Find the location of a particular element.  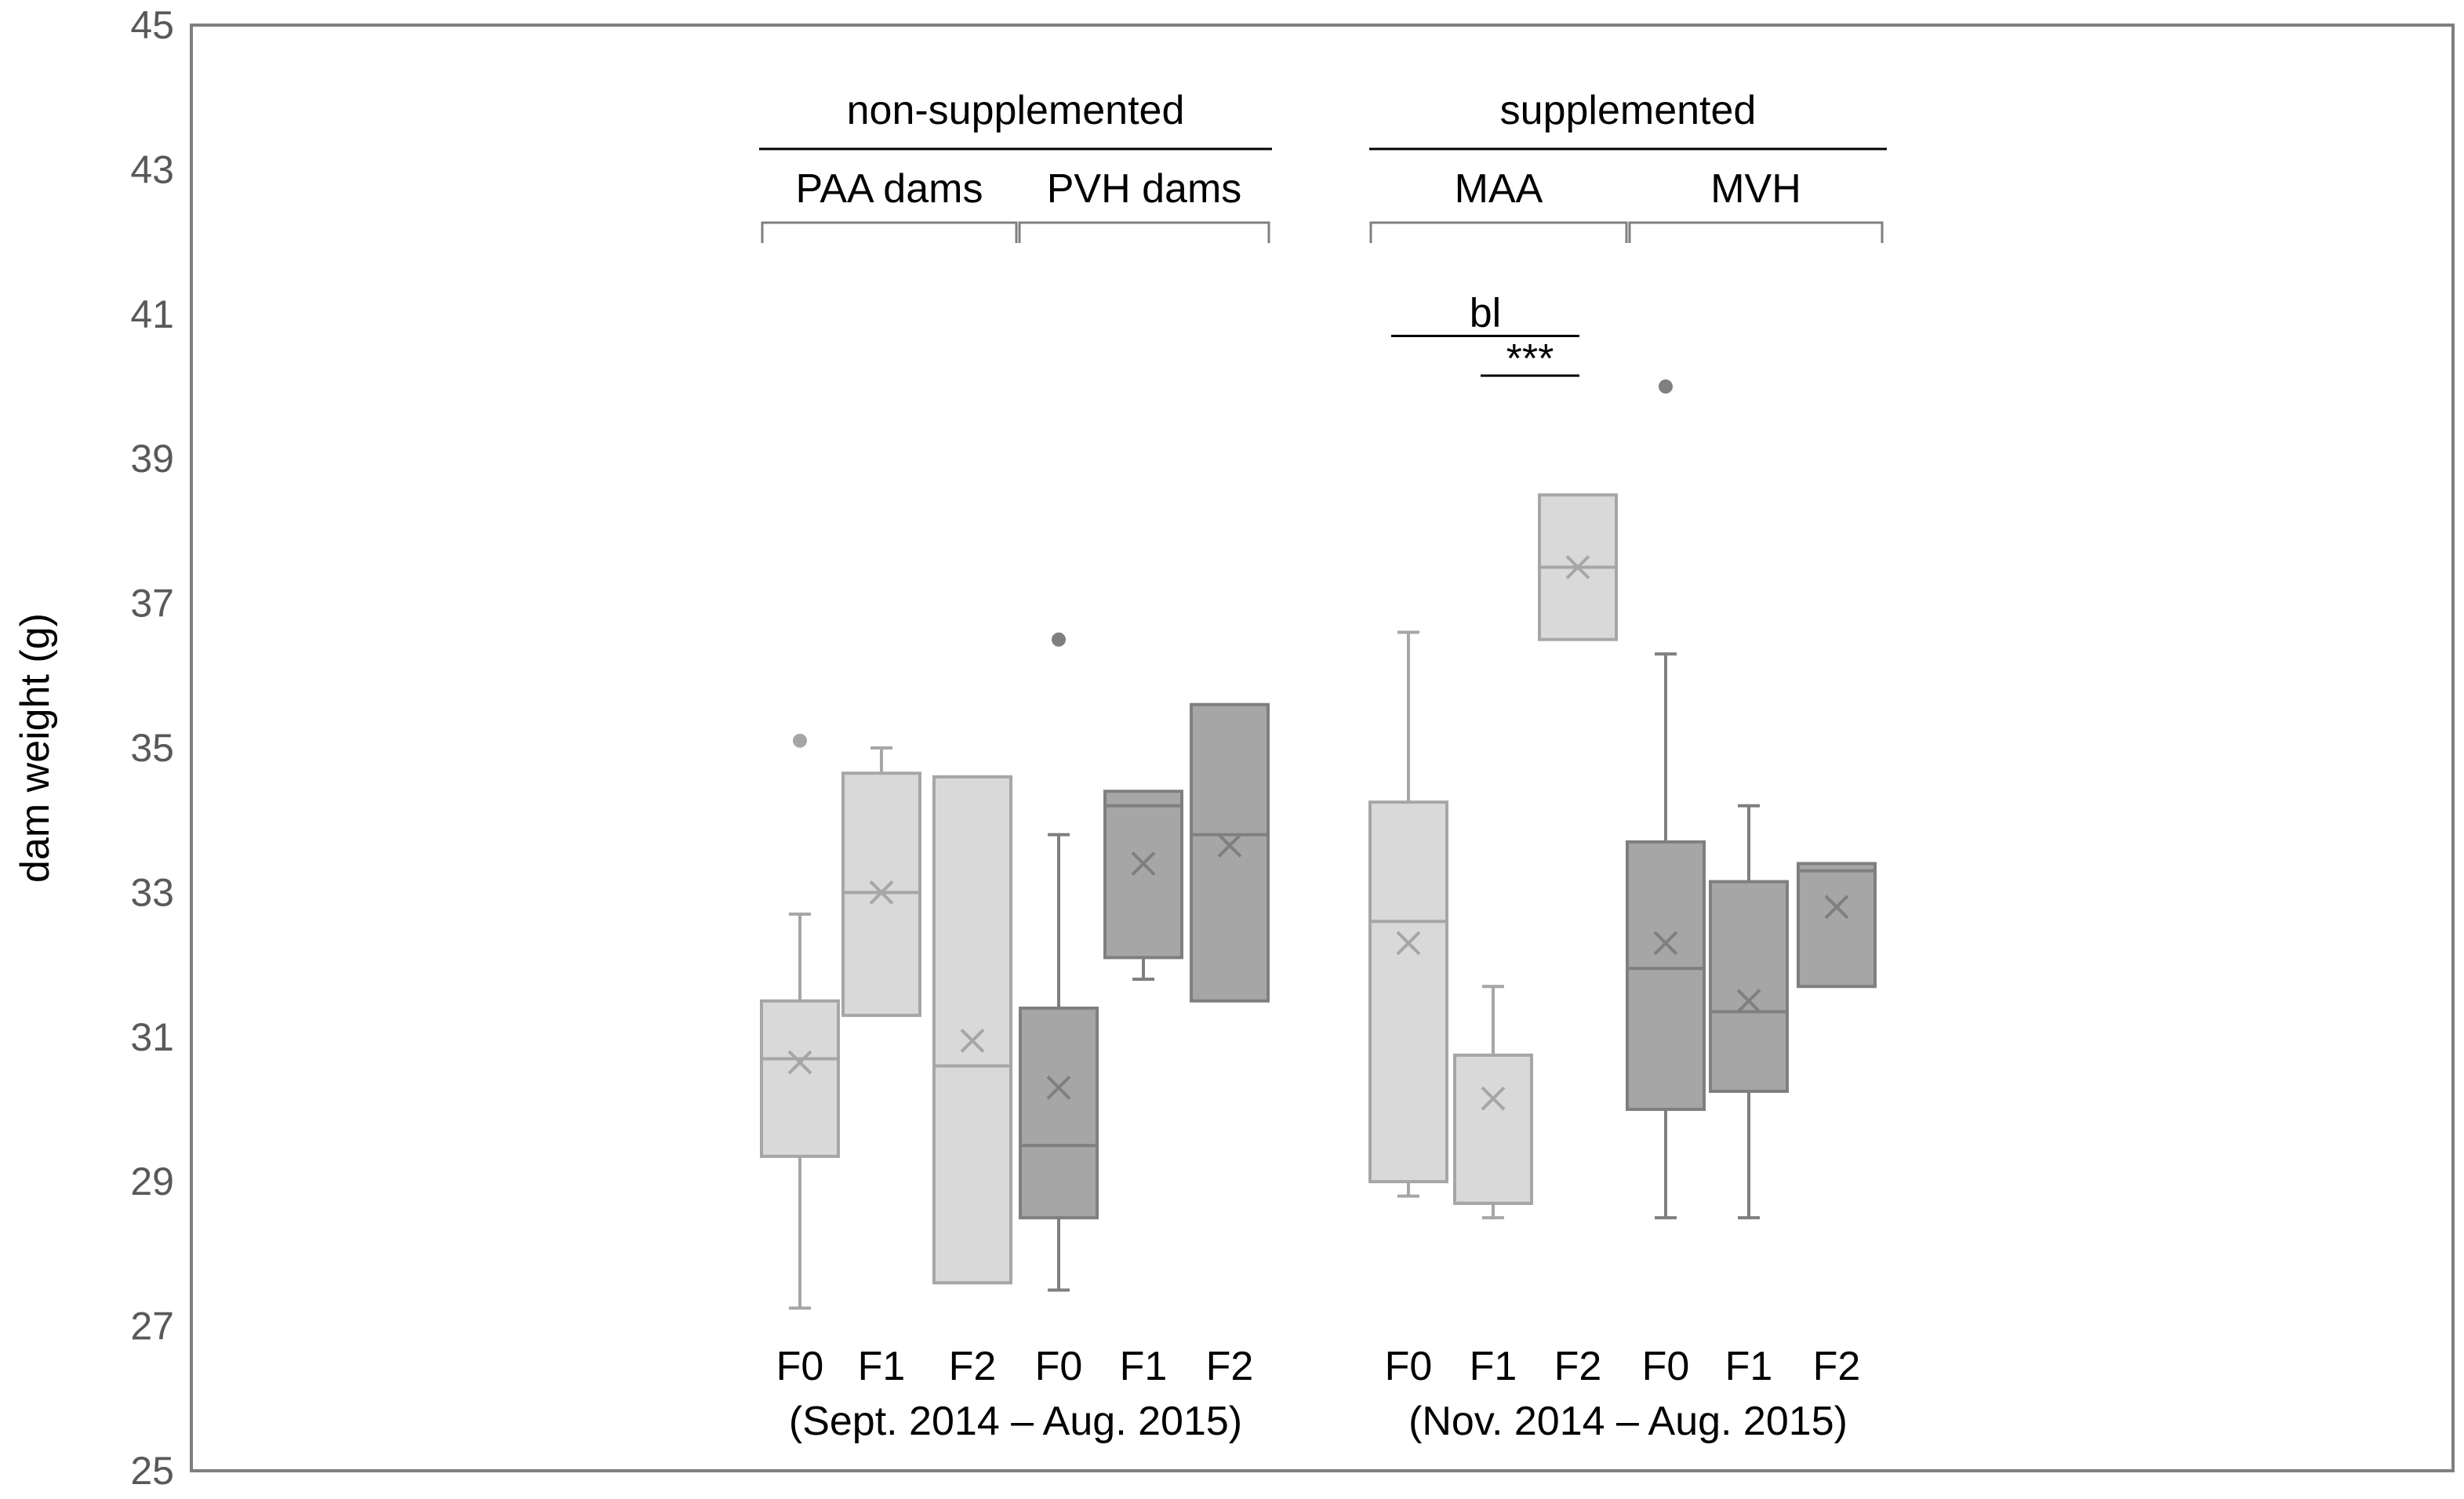

box-mvh-f2 is located at coordinates (1837, 925).